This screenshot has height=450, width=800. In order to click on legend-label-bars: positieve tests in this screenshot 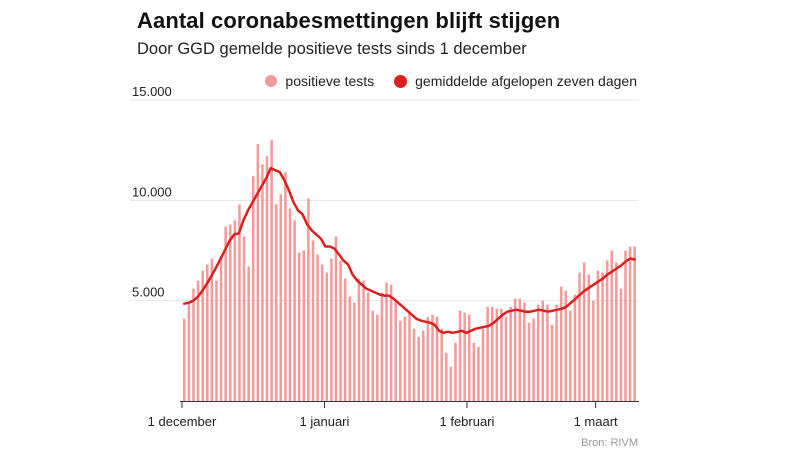, I will do `click(330, 81)`.